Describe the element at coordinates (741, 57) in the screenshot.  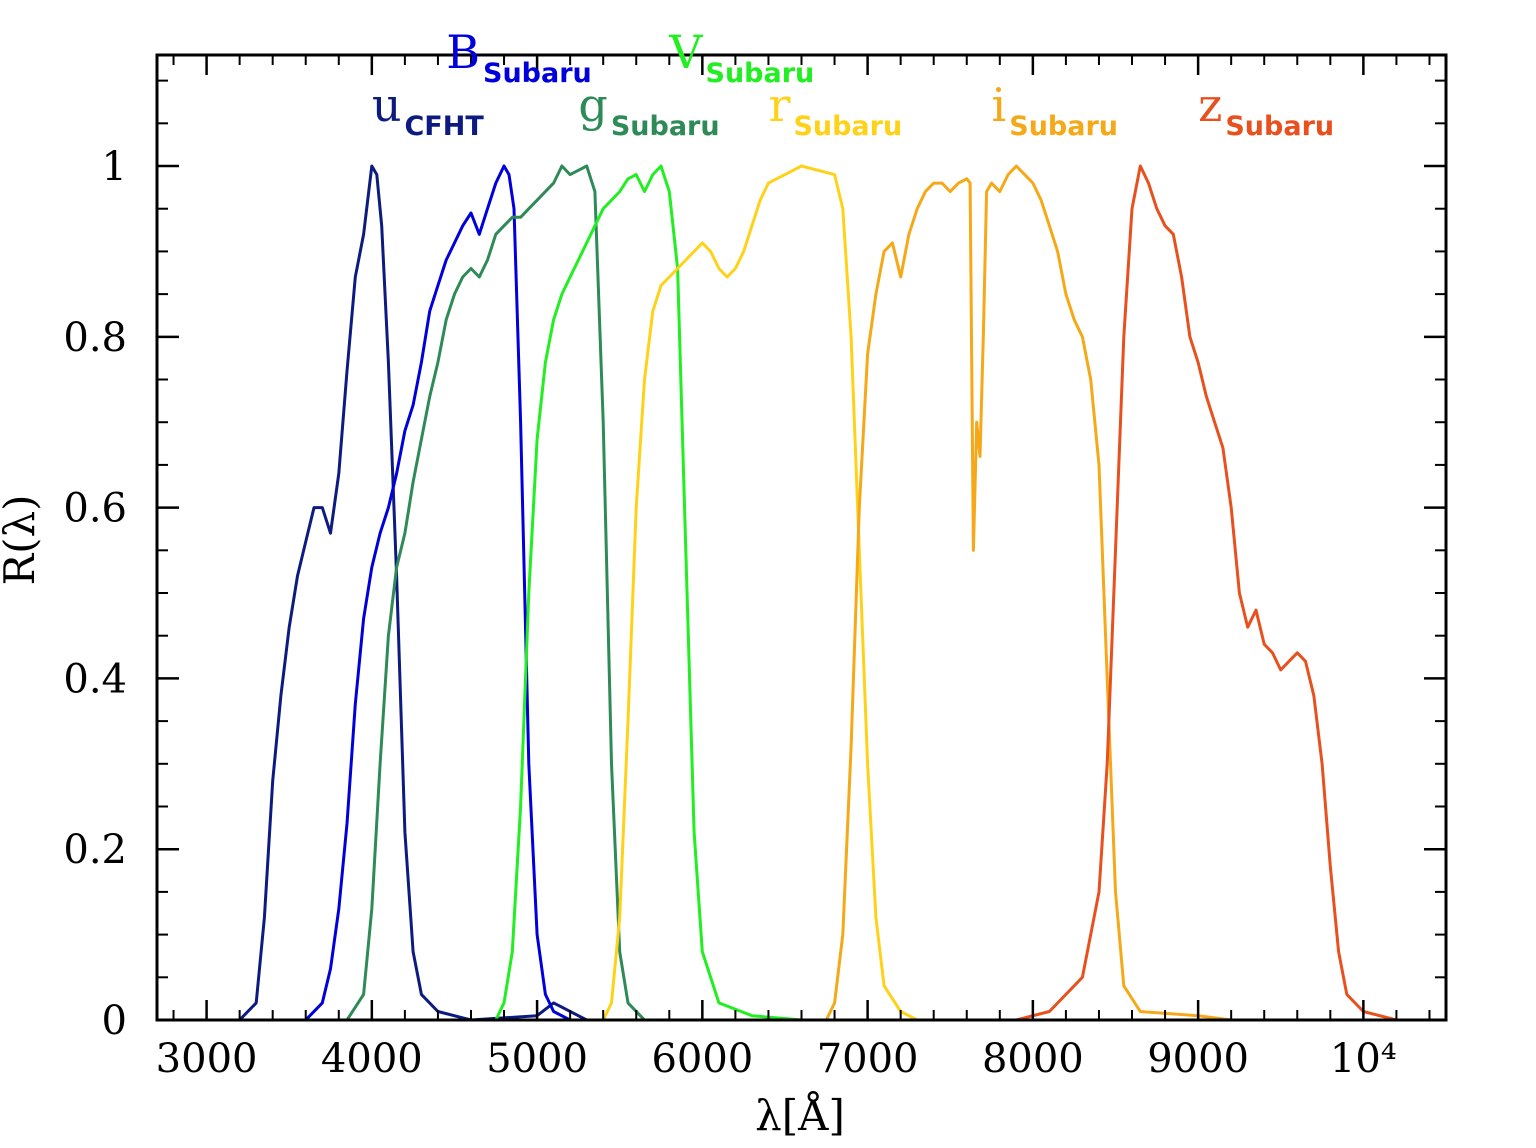
I see `band-label-V: V Subaru` at that location.